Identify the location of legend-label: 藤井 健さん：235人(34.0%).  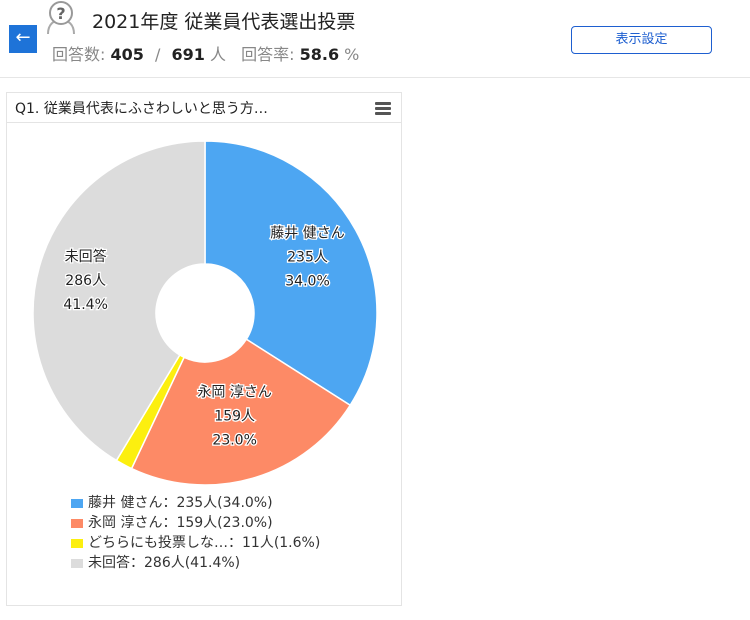
(180, 503).